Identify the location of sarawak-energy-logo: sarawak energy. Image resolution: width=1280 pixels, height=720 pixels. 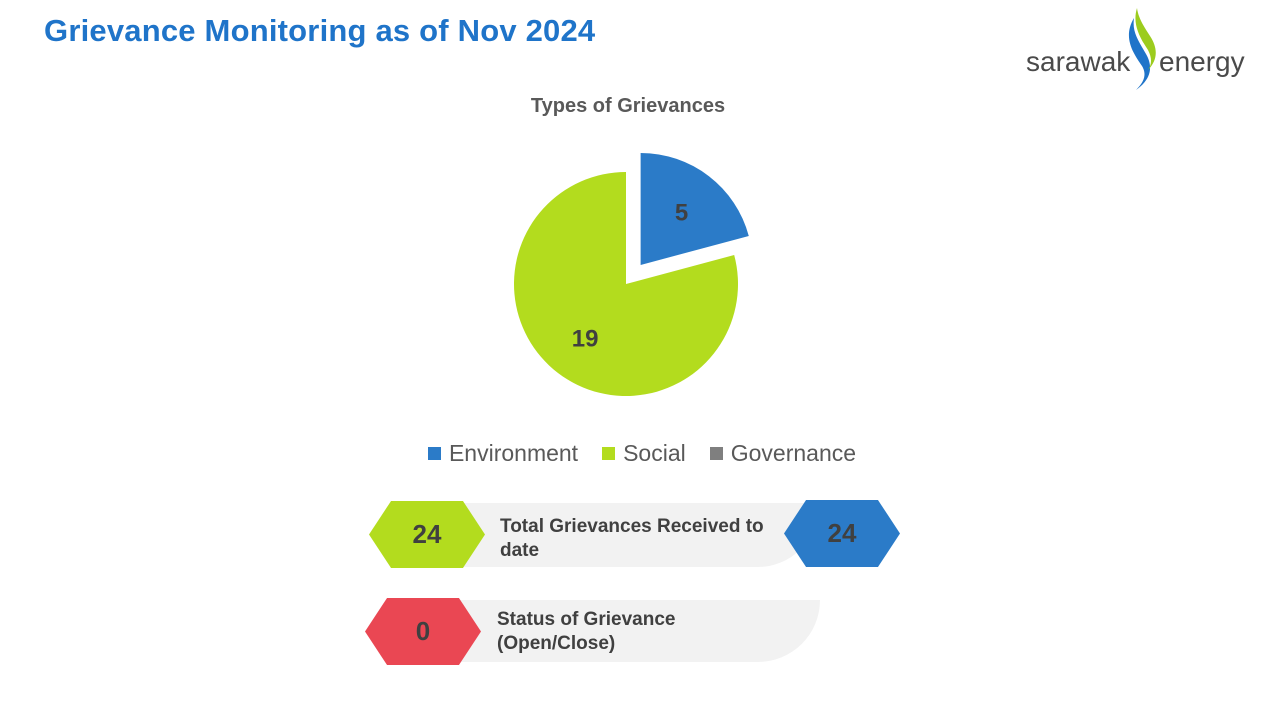
(1139, 49).